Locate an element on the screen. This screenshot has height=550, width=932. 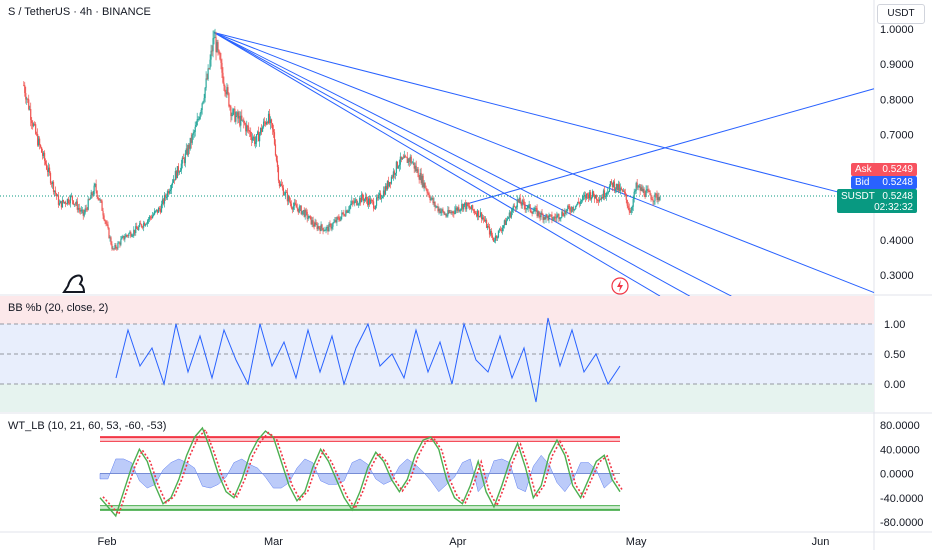
wt-diff-area is located at coordinates (356, 473).